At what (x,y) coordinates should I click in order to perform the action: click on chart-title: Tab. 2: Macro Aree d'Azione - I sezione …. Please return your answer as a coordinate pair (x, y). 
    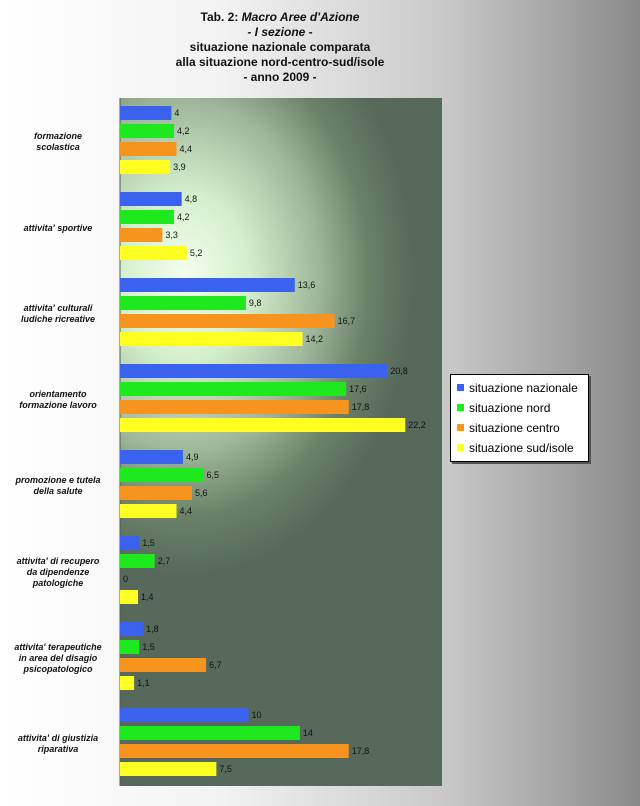
    Looking at the image, I should click on (280, 47).